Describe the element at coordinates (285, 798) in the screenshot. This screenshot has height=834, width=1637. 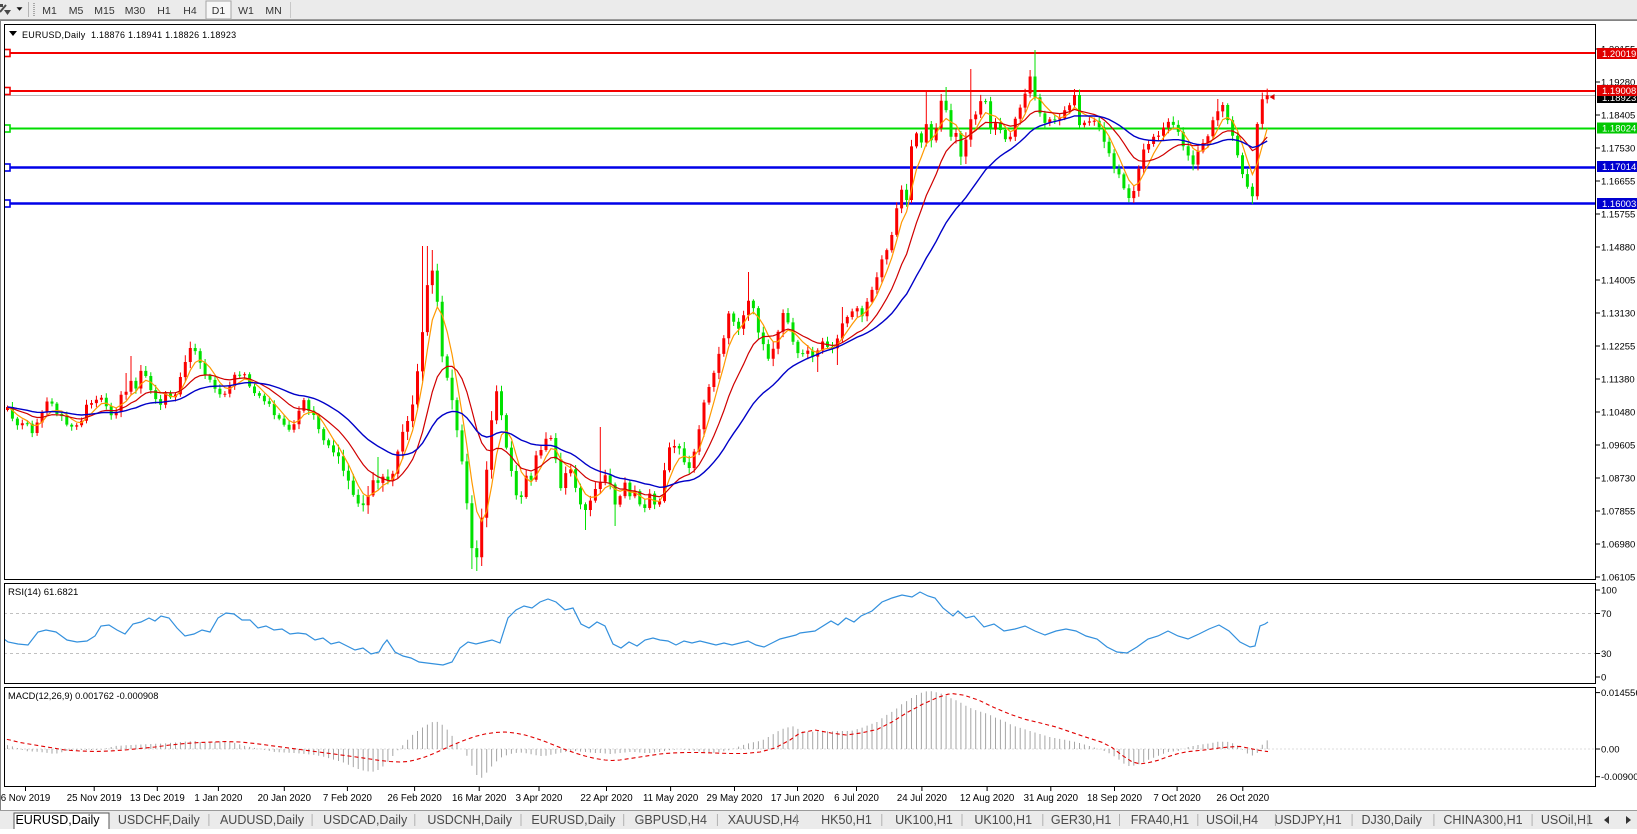
I see `svg-text: 20 Jan 2020` at that location.